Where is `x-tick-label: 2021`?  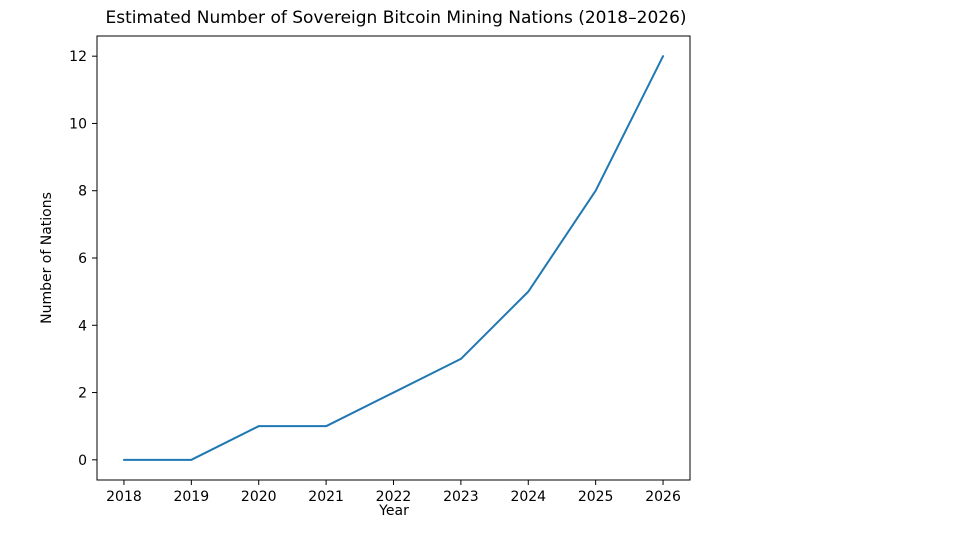 x-tick-label: 2021 is located at coordinates (326, 497).